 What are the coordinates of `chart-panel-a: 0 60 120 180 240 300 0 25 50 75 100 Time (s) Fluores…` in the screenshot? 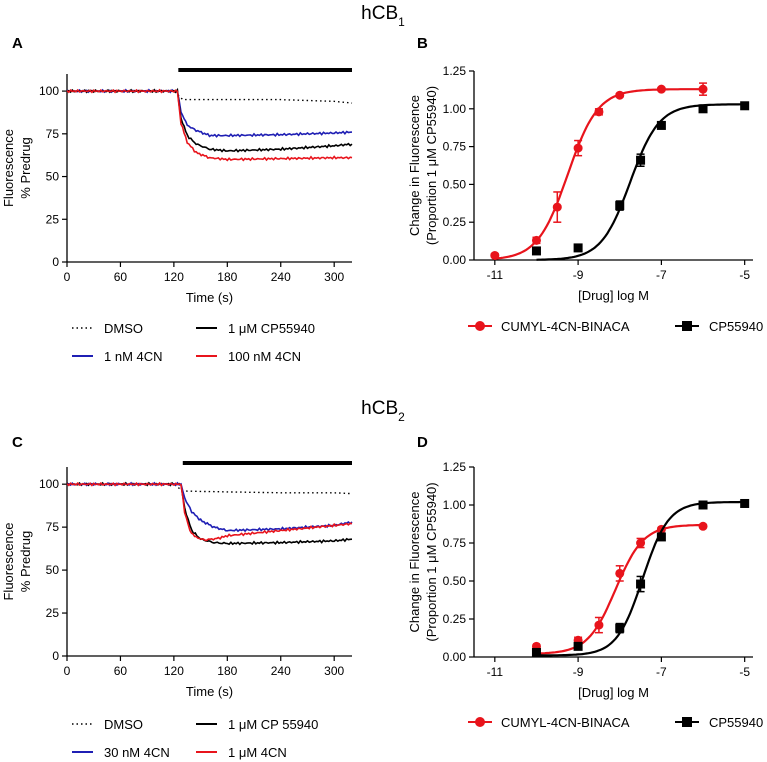 It's located at (177, 186).